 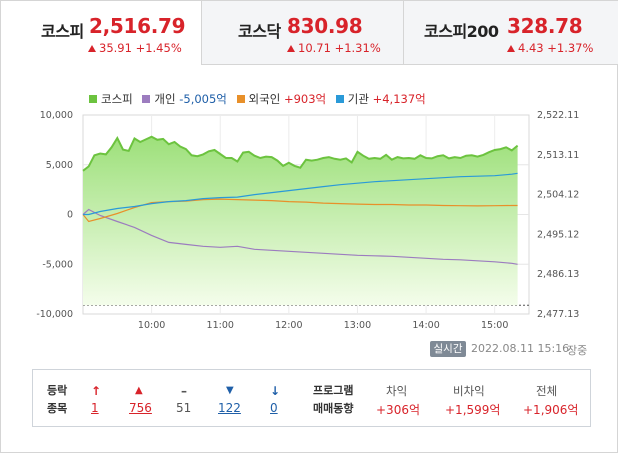 I want to click on rising-count-link: 756, so click(x=140, y=408).